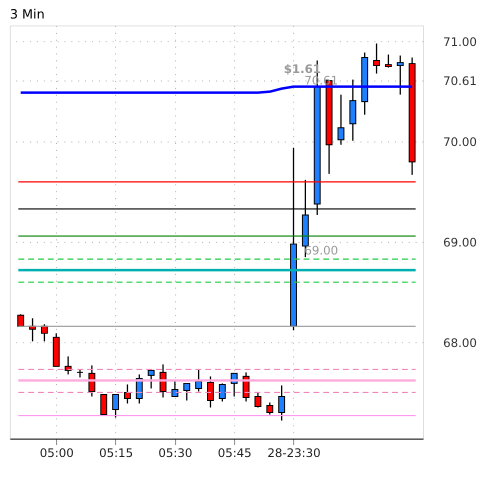  Describe the element at coordinates (460, 41) in the screenshot. I see `y-tick-label: 71.00` at that location.